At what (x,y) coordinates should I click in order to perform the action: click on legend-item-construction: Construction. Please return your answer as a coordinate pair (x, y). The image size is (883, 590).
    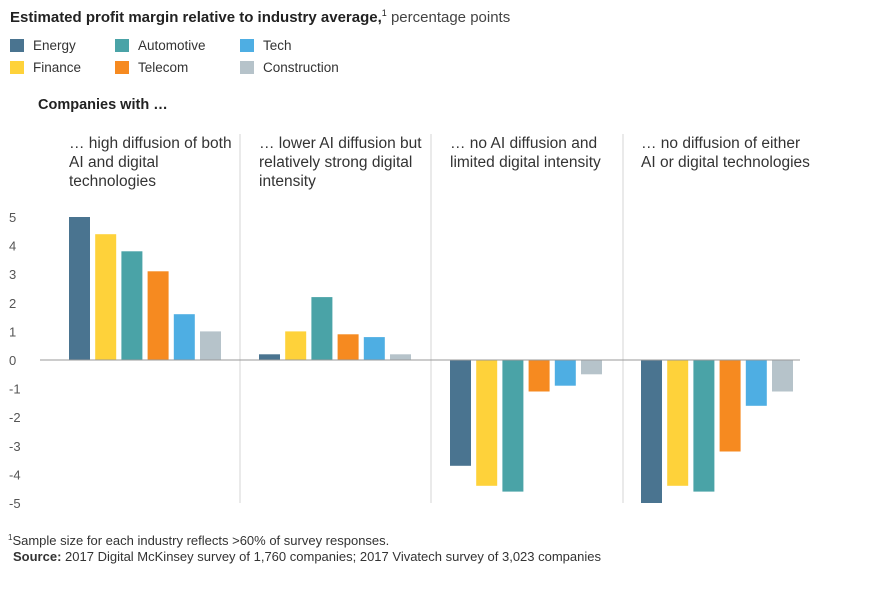
    Looking at the image, I should click on (289, 67).